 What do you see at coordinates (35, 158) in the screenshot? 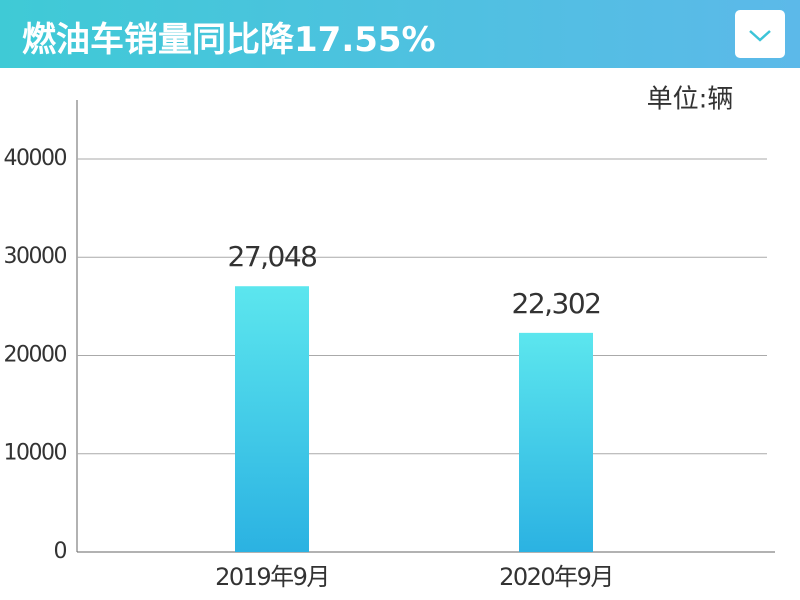
I see `y-tick-label: 40000` at bounding box center [35, 158].